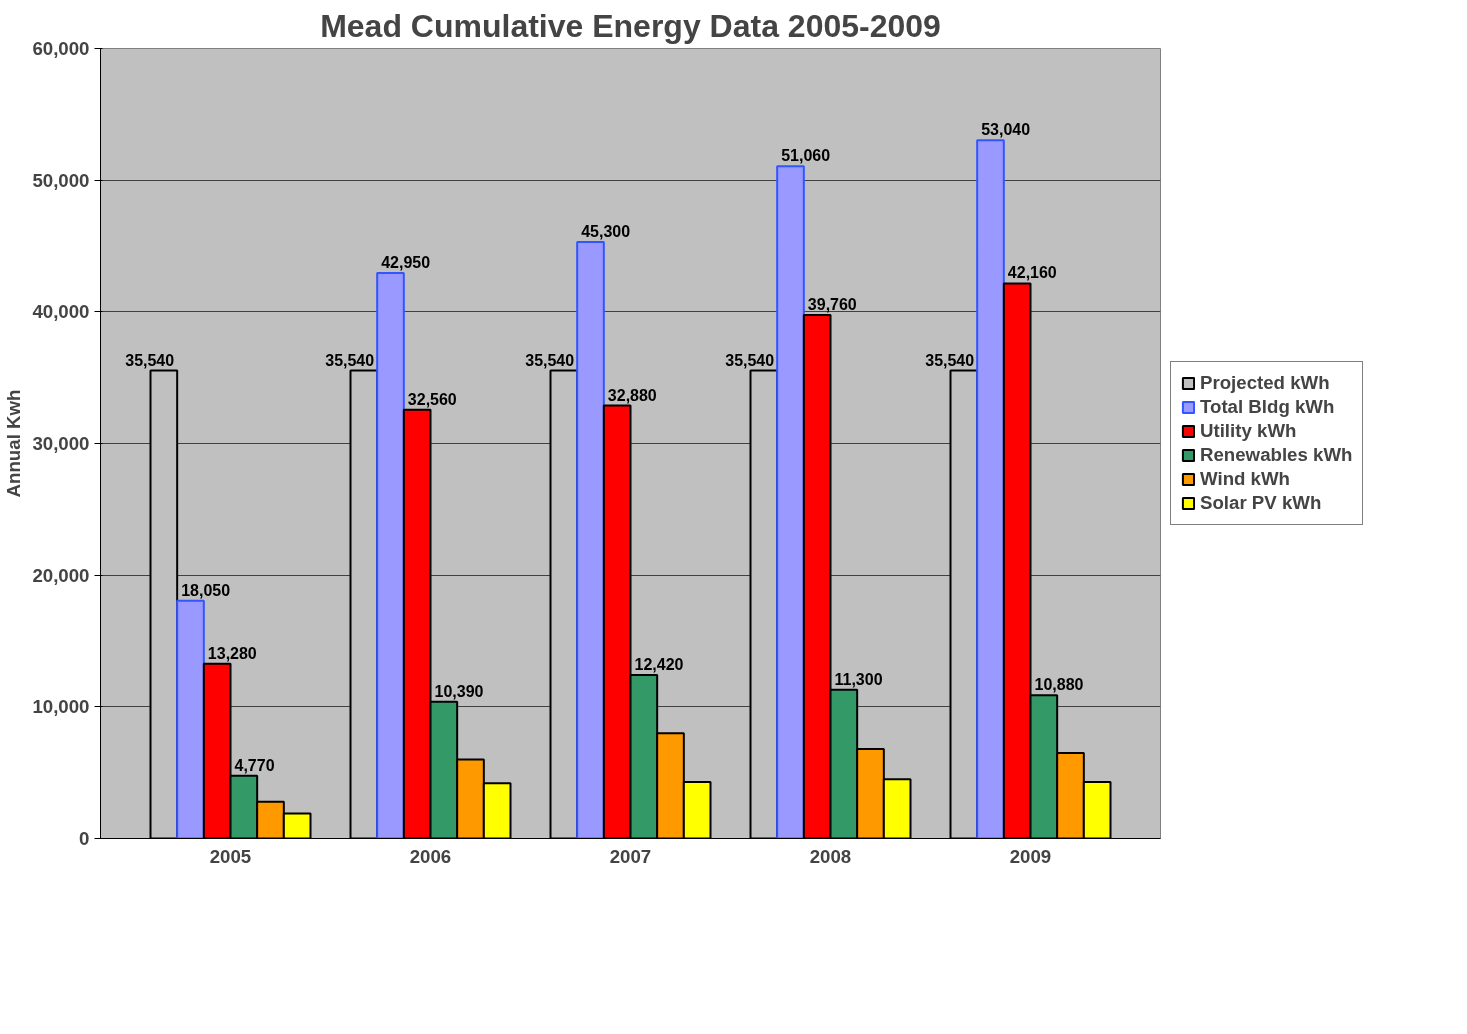  Describe the element at coordinates (61, 575) in the screenshot. I see `y-tick-label: 20,000` at that location.